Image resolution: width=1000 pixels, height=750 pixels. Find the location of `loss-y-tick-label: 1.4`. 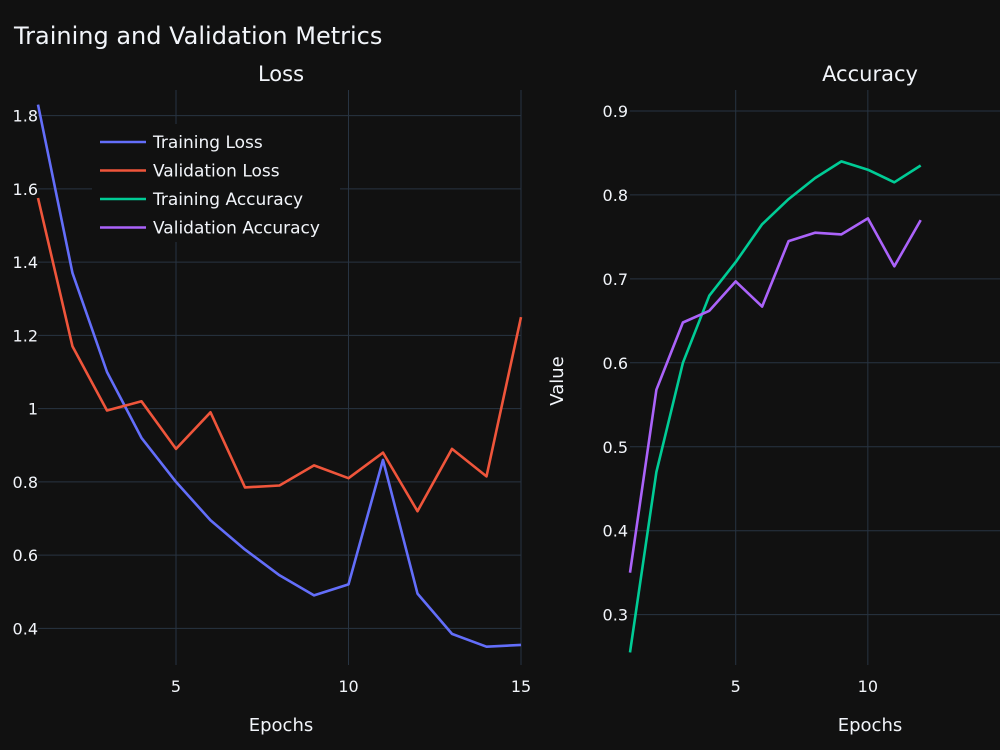

loss-y-tick-label: 1.4 is located at coordinates (25, 262).